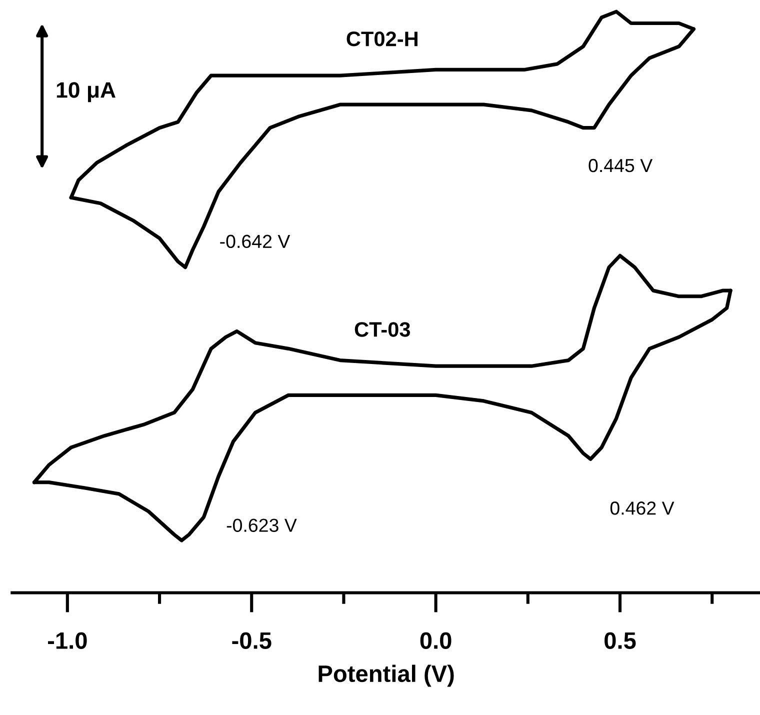 This screenshot has width=760, height=715. Describe the element at coordinates (382, 39) in the screenshot. I see `series-label: CT02-H` at that location.